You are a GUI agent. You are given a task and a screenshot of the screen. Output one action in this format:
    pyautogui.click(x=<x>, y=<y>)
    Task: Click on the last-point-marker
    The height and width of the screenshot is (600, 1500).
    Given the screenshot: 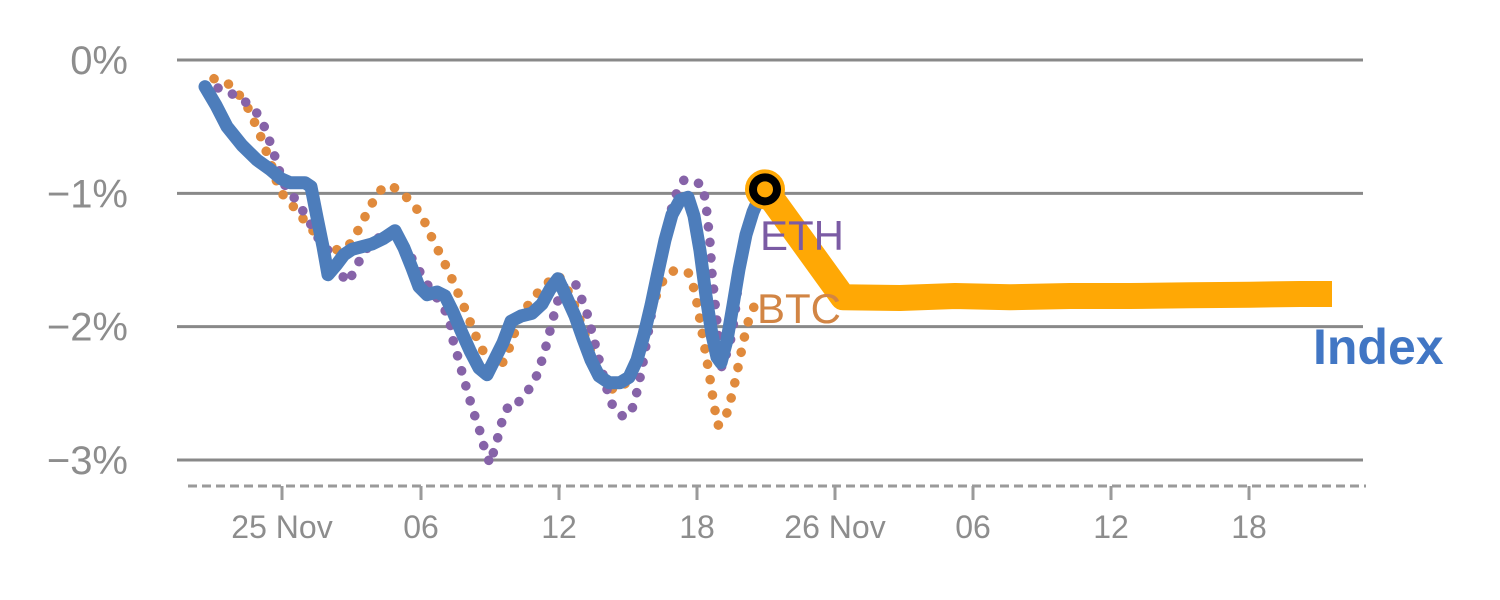 What is the action you would take?
    pyautogui.click(x=765, y=189)
    